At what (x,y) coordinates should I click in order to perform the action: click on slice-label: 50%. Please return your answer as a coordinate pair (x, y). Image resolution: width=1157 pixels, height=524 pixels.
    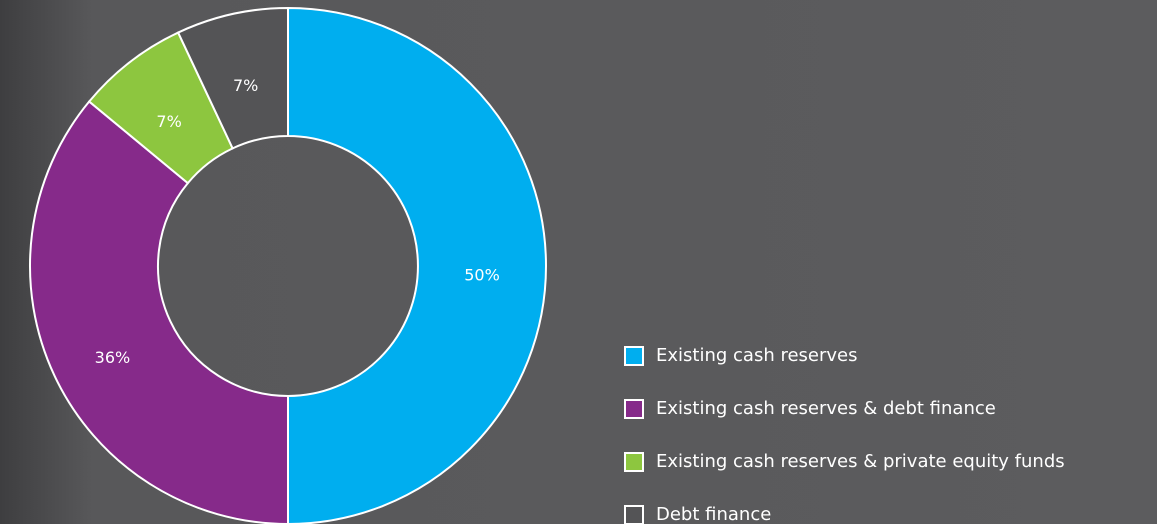
    Looking at the image, I should click on (482, 275).